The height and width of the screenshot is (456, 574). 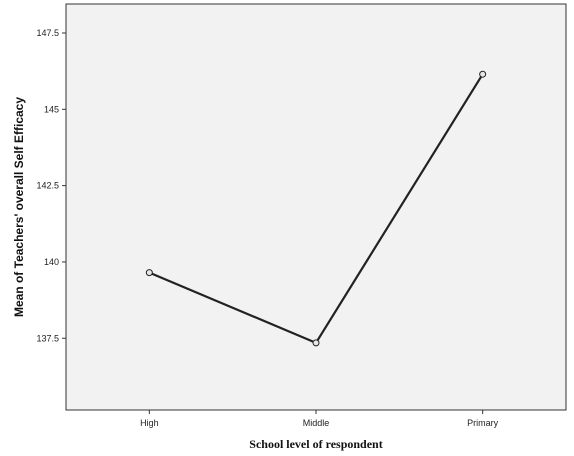 What do you see at coordinates (51, 109) in the screenshot?
I see `y-tick-label: 145` at bounding box center [51, 109].